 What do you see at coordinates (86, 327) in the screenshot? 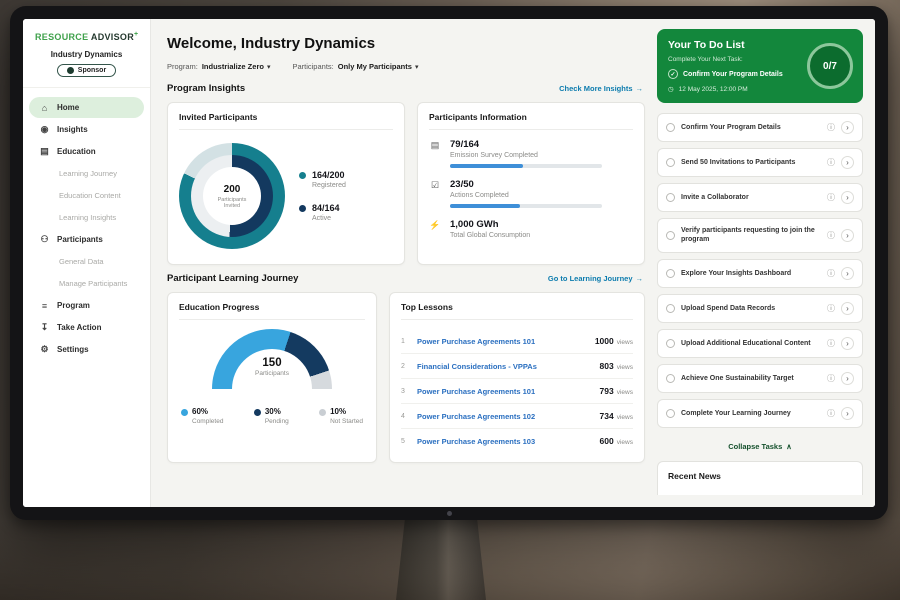
I see `sidebar-item-take-action: ↧ Take Action` at bounding box center [86, 327].